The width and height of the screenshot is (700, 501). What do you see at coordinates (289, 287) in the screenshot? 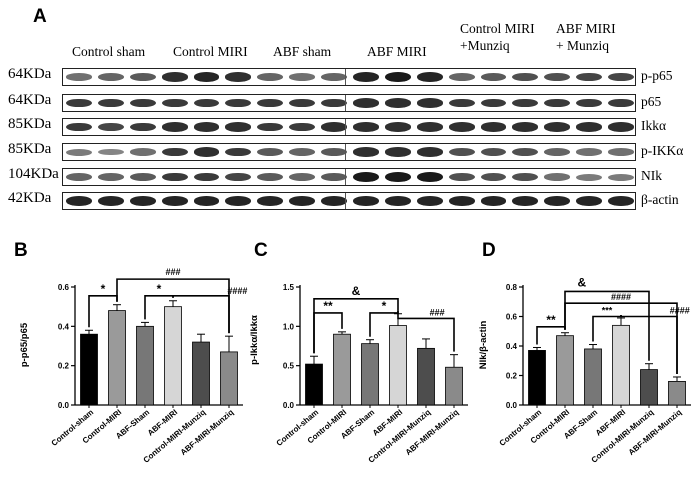
I see `y-tick-label: 1.5` at bounding box center [289, 287].